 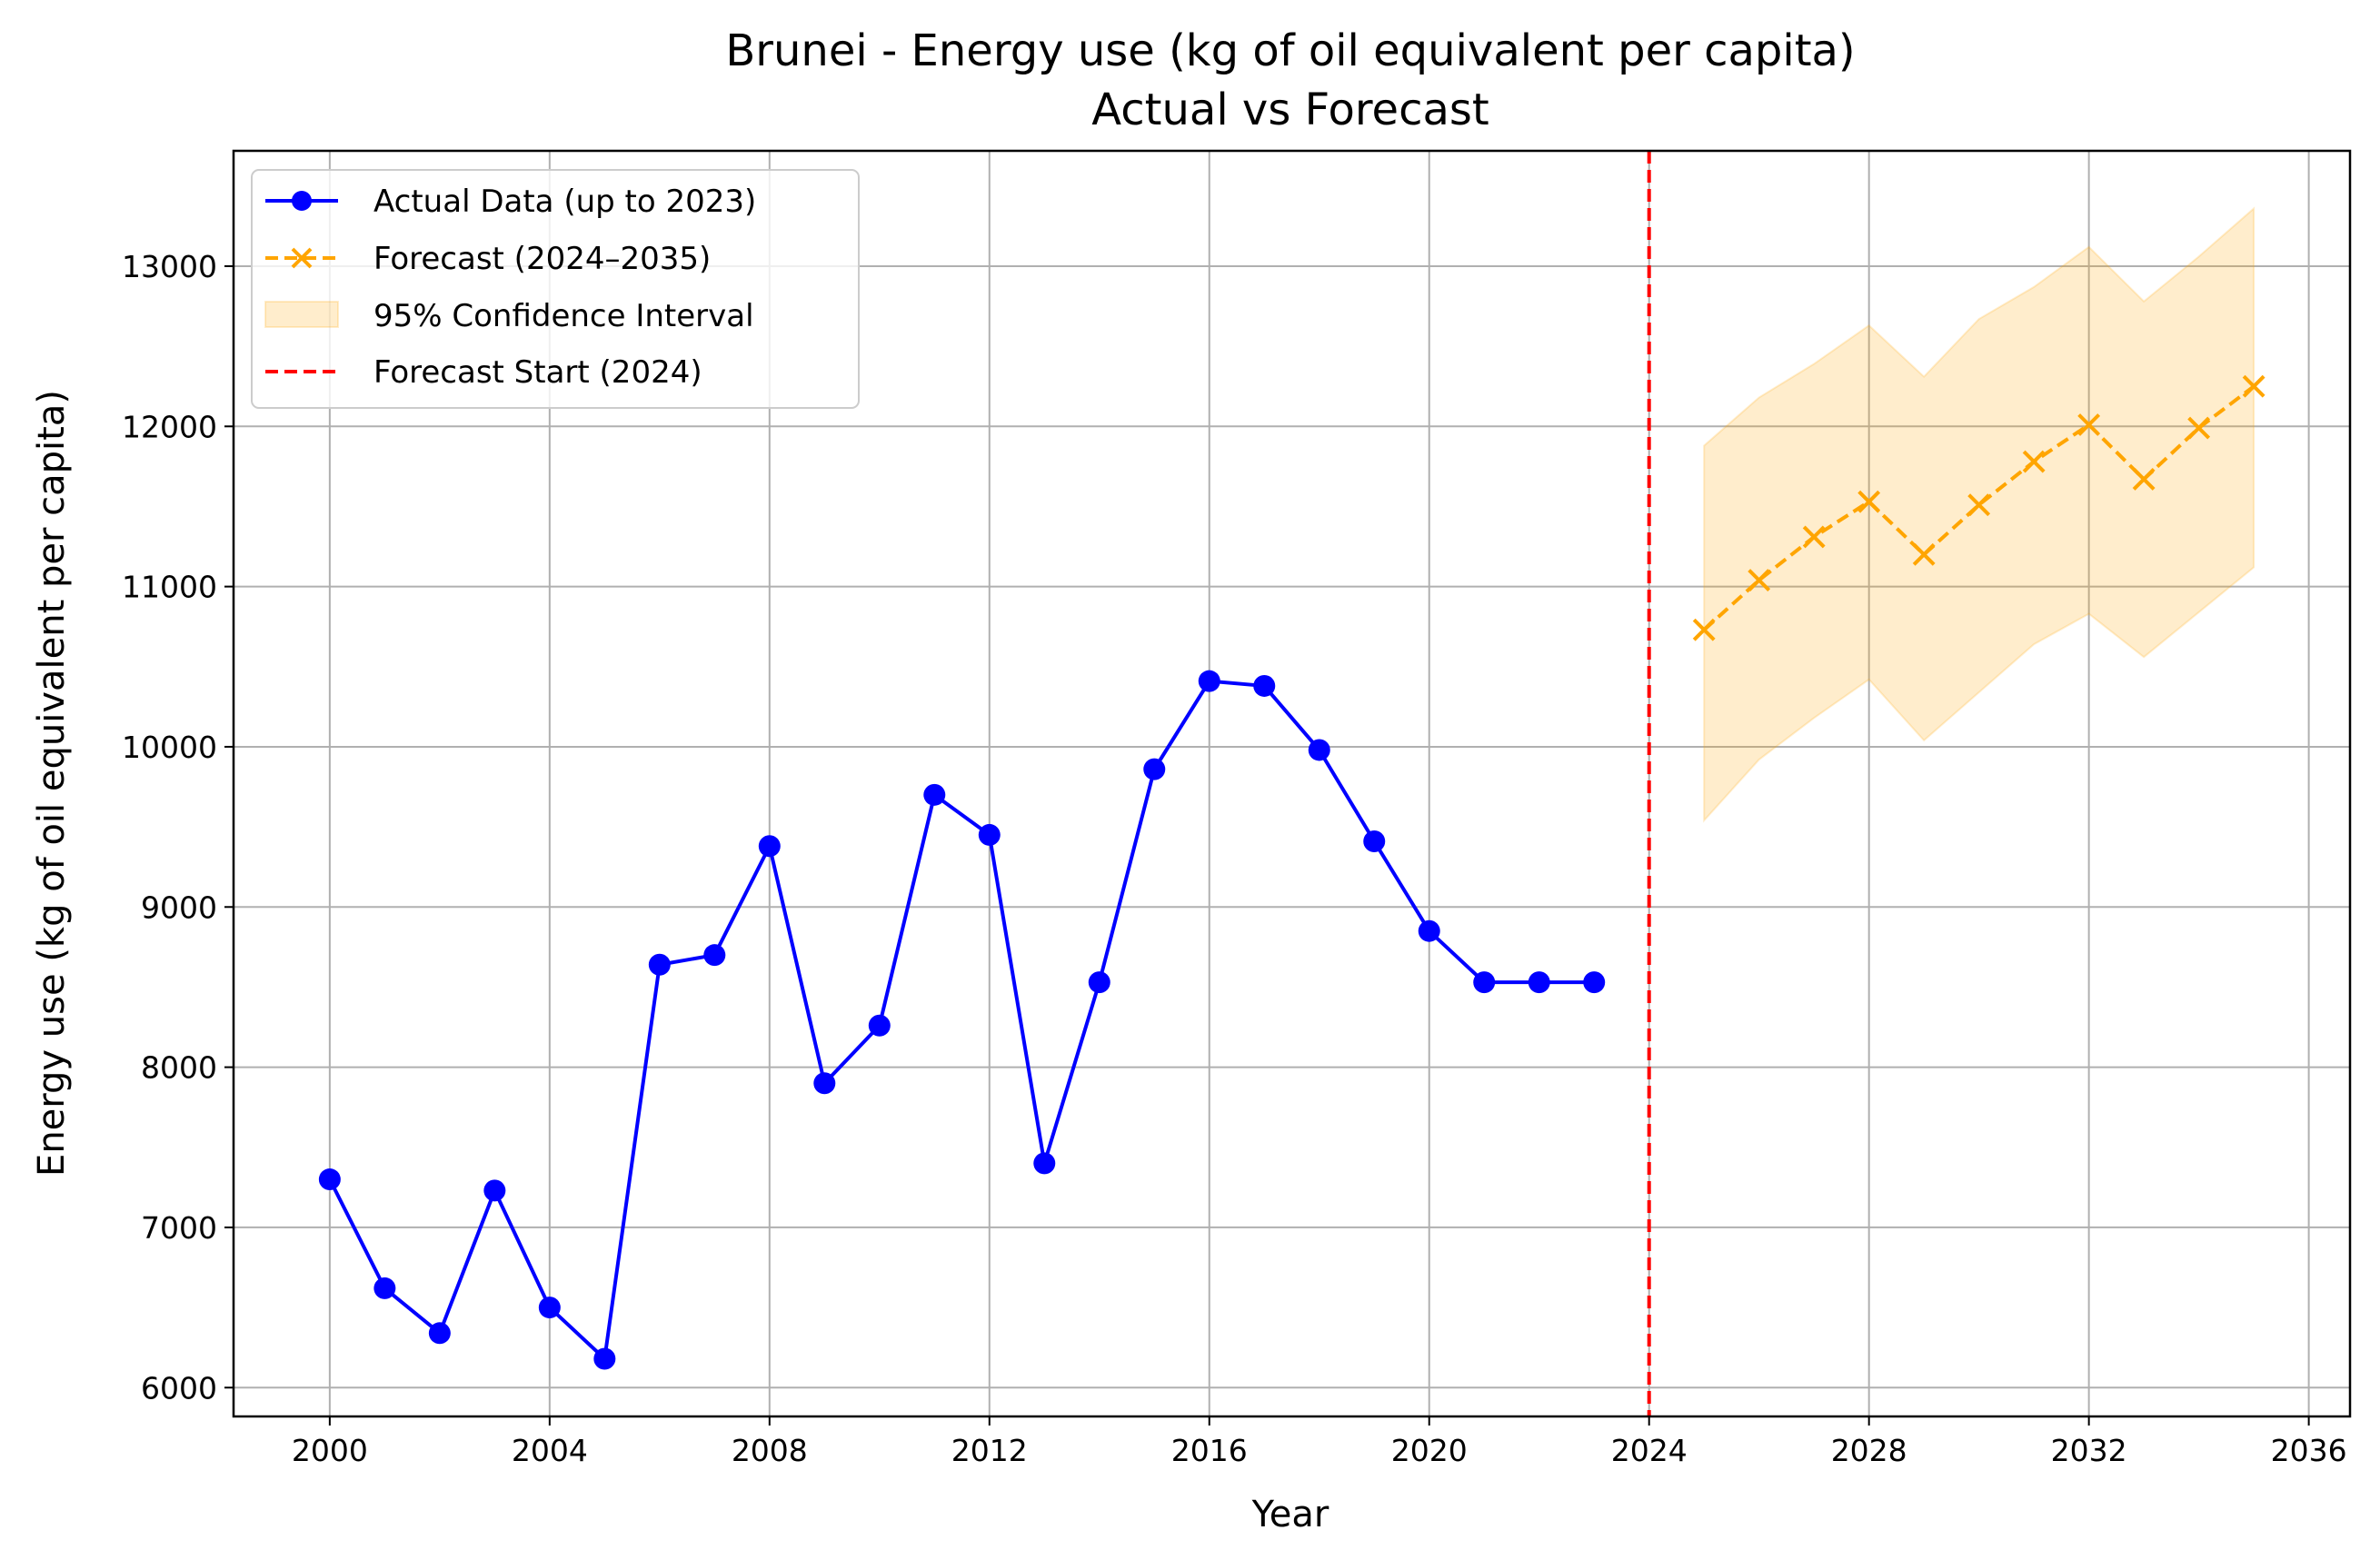 What do you see at coordinates (563, 316) in the screenshot?
I see `legend-ci-label: 95% Confidence Interval` at bounding box center [563, 316].